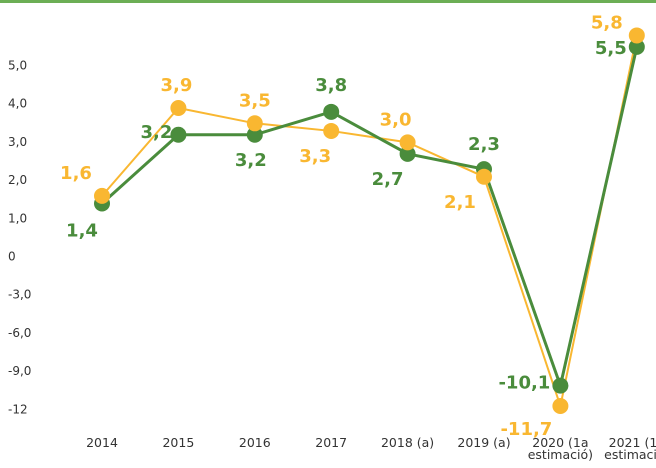 This screenshot has height=468, width=656. Describe the element at coordinates (407, 442) in the screenshot. I see `x-tick-label: 2018 (a)` at that location.